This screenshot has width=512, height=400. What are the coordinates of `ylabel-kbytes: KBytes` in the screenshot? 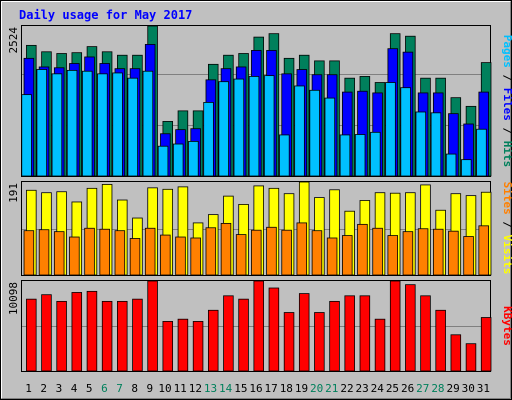 It's located at (506, 326).